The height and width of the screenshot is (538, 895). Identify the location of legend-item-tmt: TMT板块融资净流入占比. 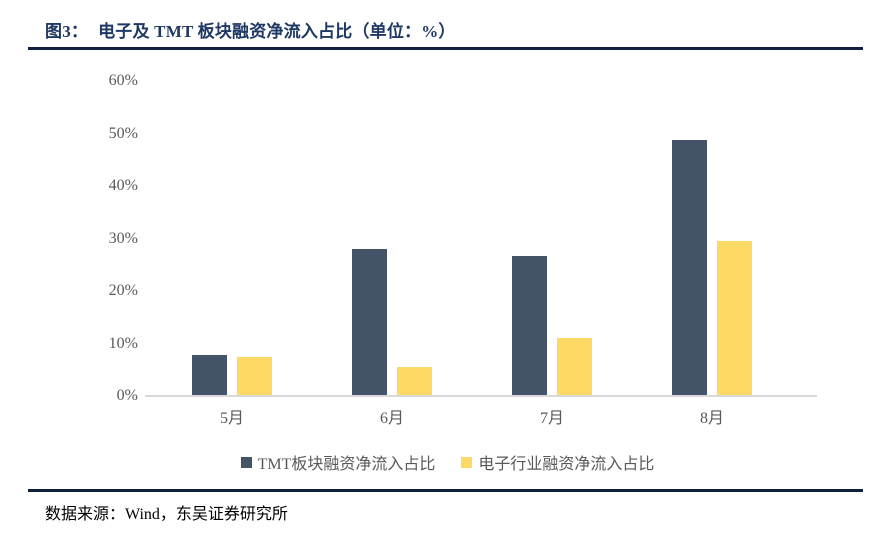
(338, 462).